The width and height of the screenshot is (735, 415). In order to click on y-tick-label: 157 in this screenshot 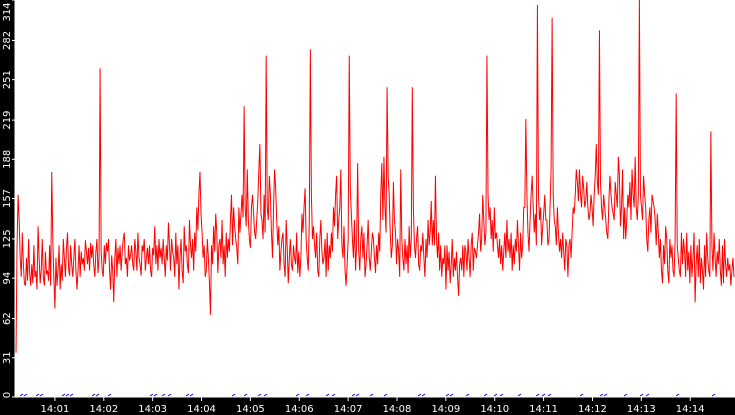, I will do `click(7, 198)`.